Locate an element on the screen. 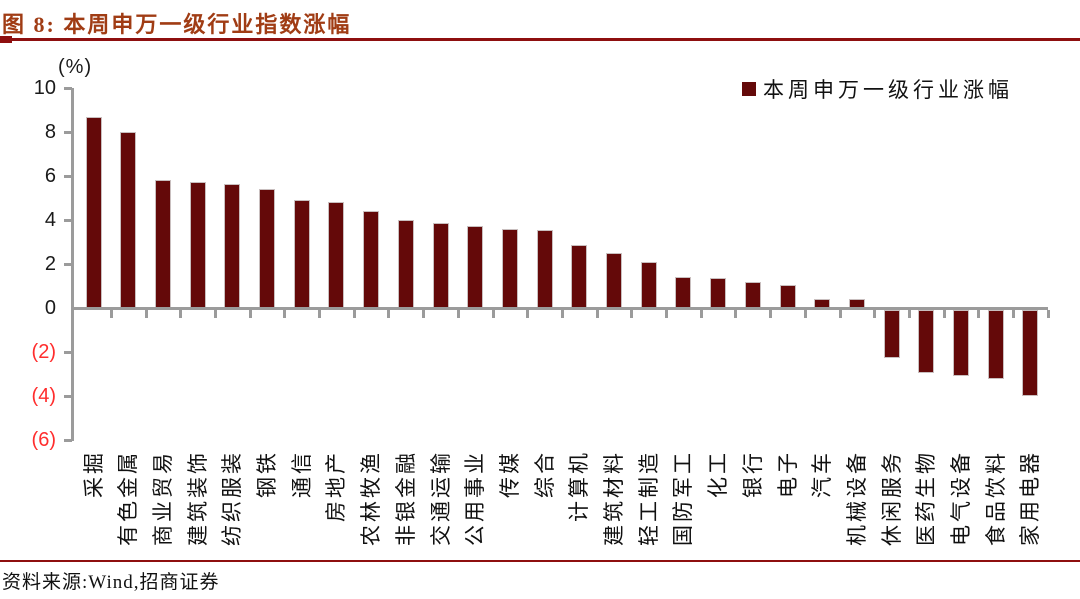 This screenshot has height=599, width=1080. title-divider-cap is located at coordinates (6, 39).